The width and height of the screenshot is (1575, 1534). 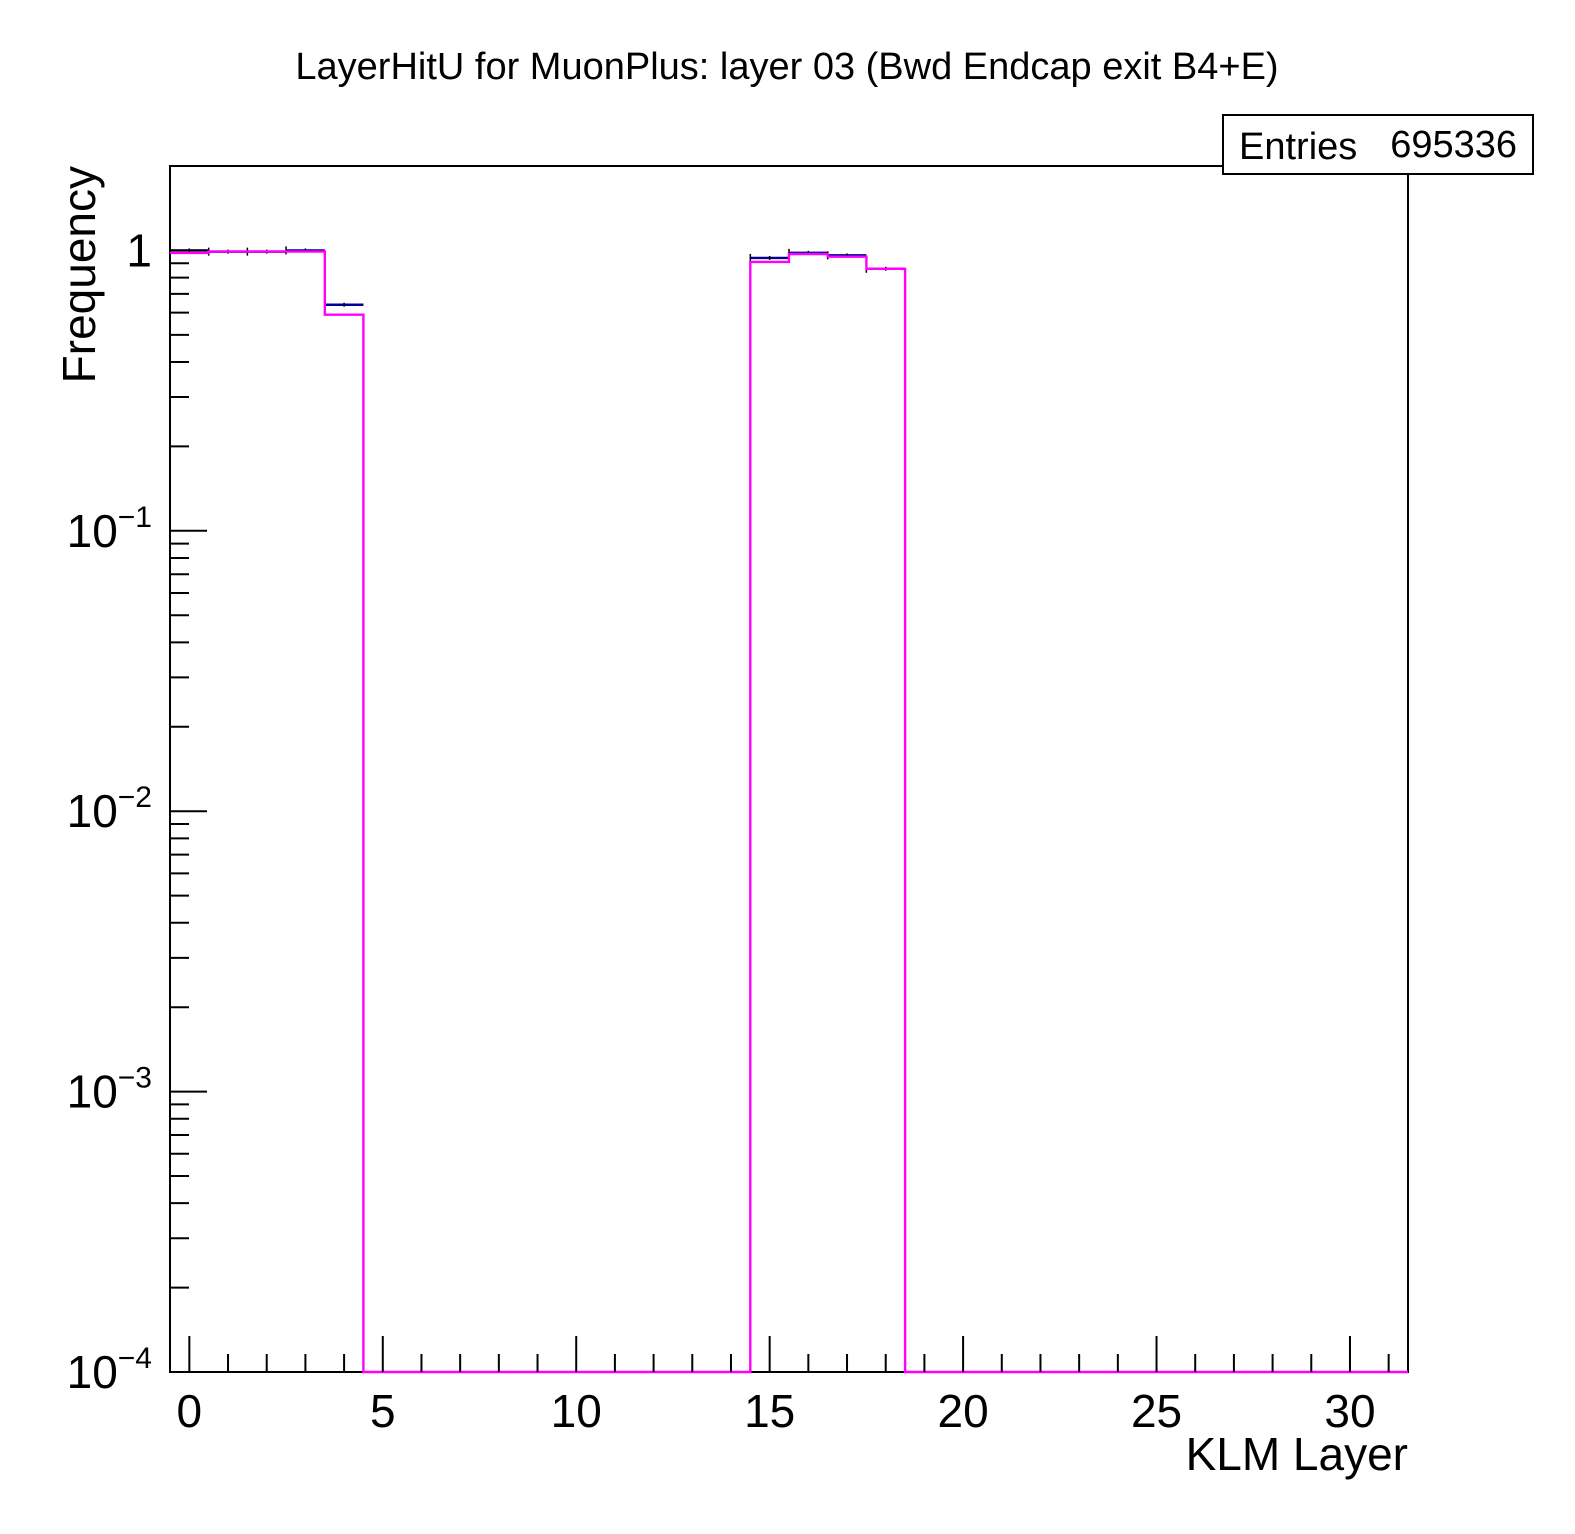 I want to click on x-axis: 0 5 10 15 20 25 30, so click(x=783, y=1386).